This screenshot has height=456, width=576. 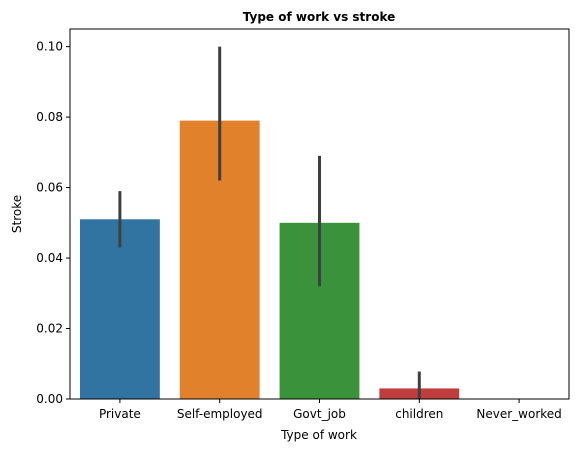 I want to click on y-tick-label: 0.04, so click(x=49, y=258).